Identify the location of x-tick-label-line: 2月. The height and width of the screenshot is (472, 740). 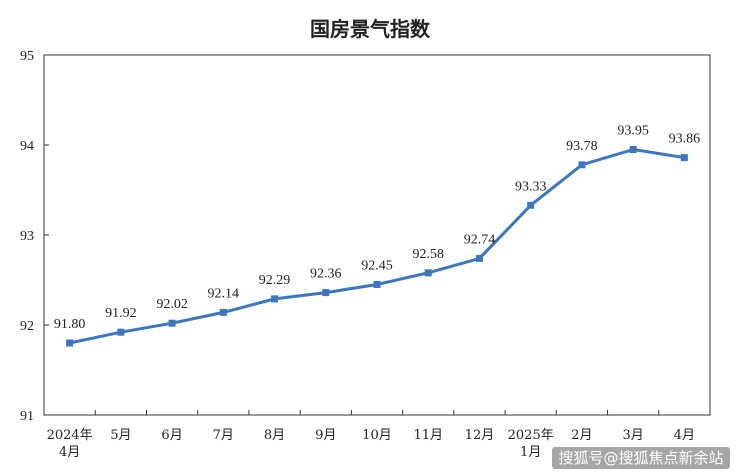
(581, 435).